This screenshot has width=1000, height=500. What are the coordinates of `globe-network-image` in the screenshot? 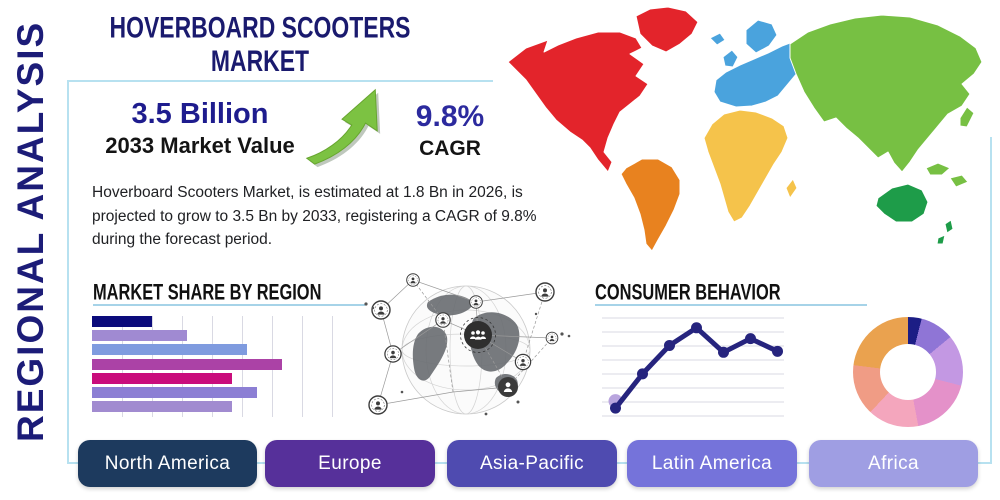 It's located at (467, 344).